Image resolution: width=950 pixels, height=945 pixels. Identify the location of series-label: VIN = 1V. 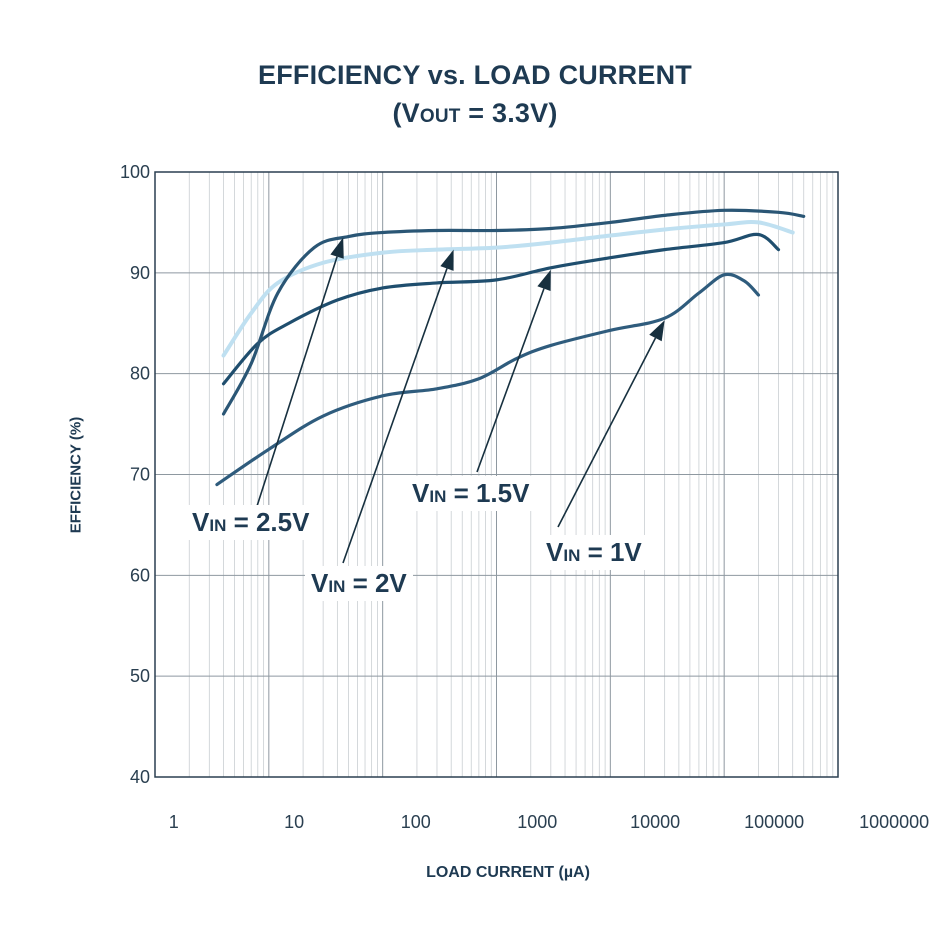
(594, 552).